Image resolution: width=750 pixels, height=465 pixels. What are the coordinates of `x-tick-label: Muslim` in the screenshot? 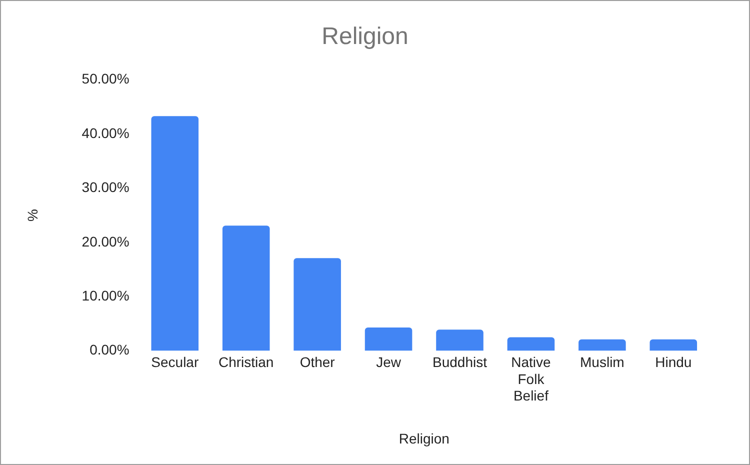 It's located at (602, 362).